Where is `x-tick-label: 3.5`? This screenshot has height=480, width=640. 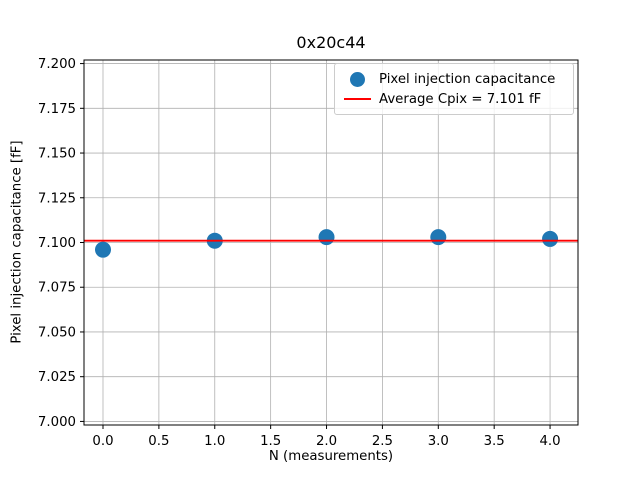 x-tick-label: 3.5 is located at coordinates (494, 441).